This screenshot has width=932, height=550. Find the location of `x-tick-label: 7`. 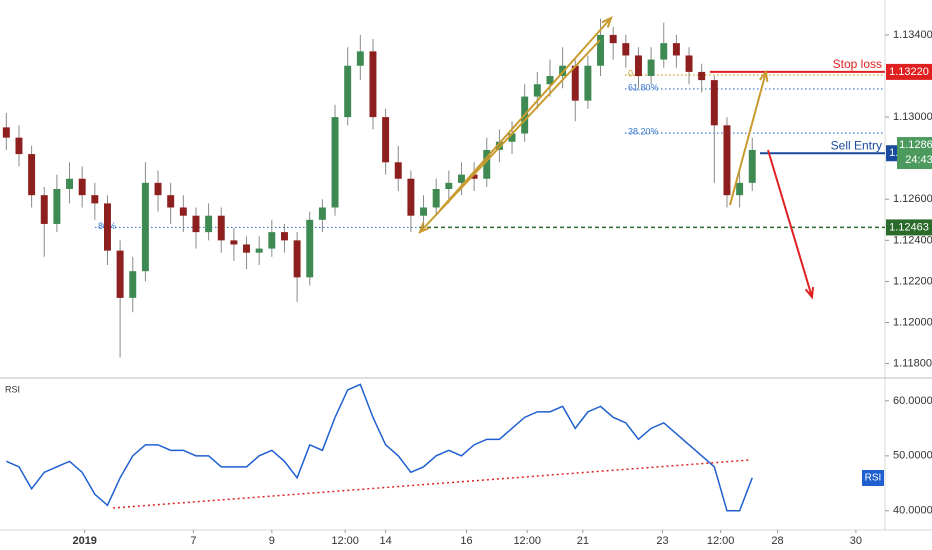

x-tick-label: 7 is located at coordinates (193, 541).